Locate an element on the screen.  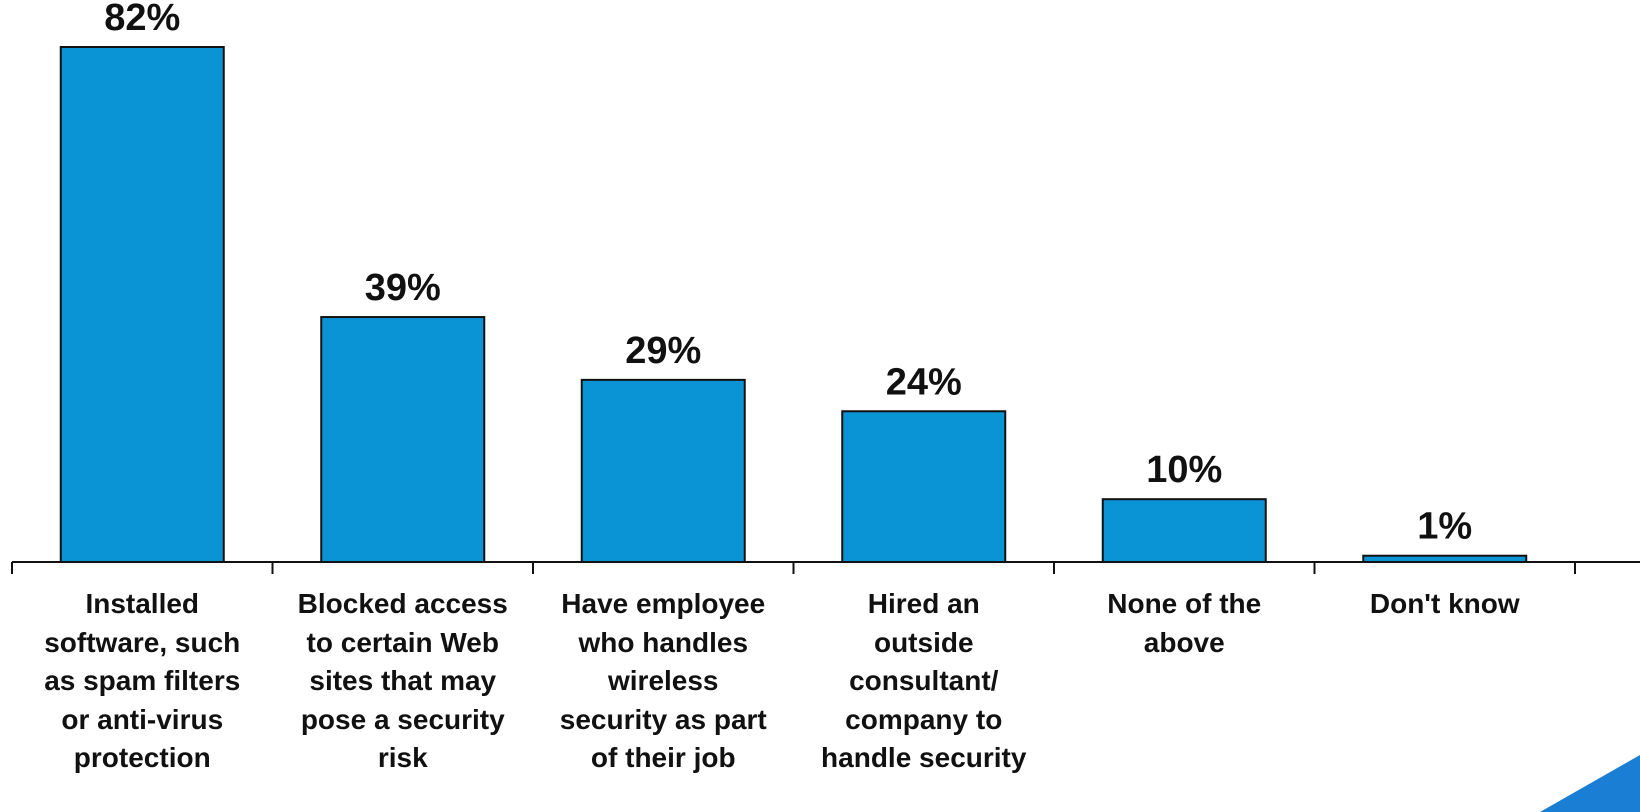
category-label-5: None of the above is located at coordinates (1184, 623).